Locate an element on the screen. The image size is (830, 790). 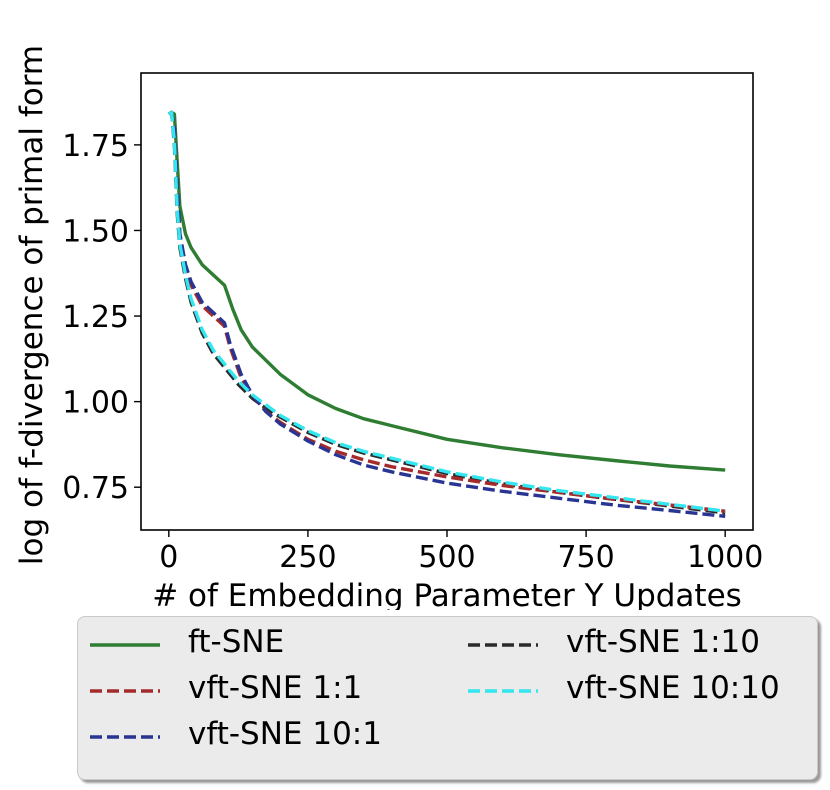
legend-entry: vft-SNE 1:10 is located at coordinates (638, 645).